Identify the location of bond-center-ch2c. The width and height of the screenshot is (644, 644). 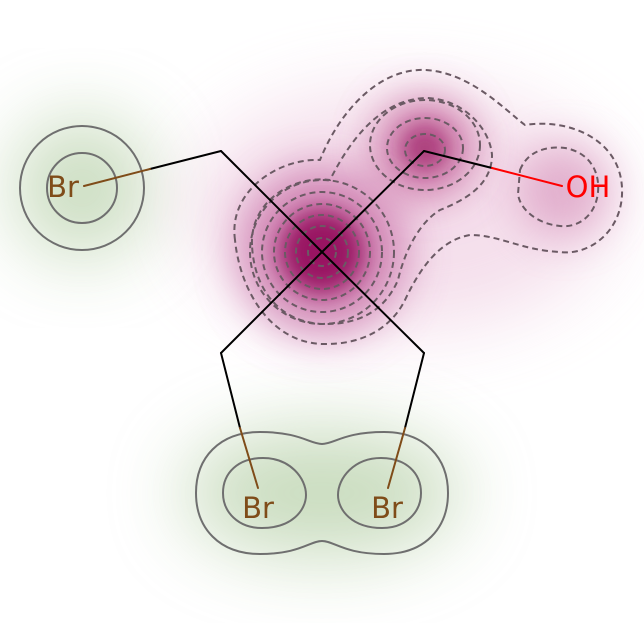
(373, 302).